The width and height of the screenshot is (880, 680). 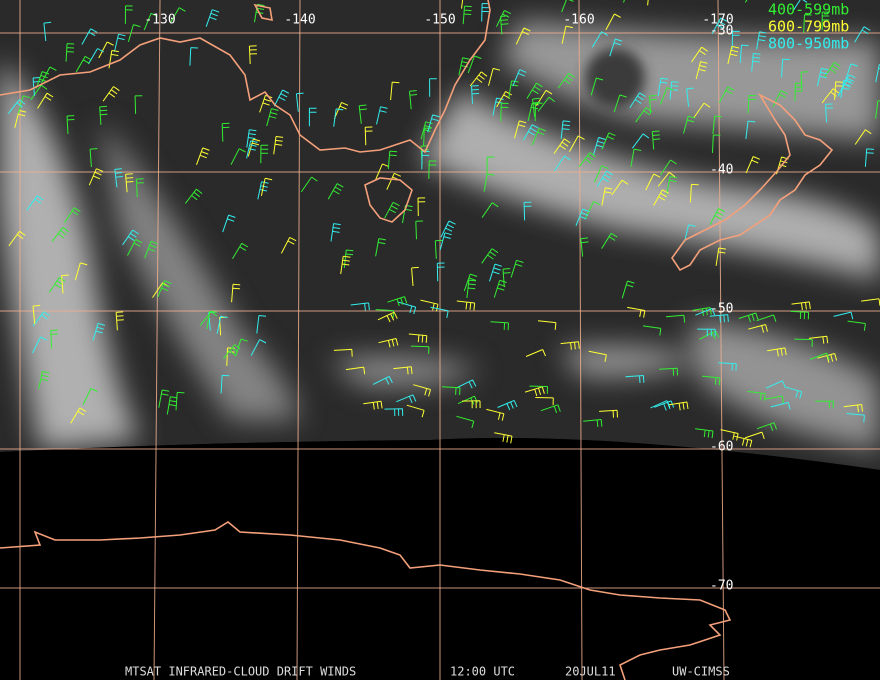 What do you see at coordinates (615, 78) in the screenshot?
I see `cyclone-eye` at bounding box center [615, 78].